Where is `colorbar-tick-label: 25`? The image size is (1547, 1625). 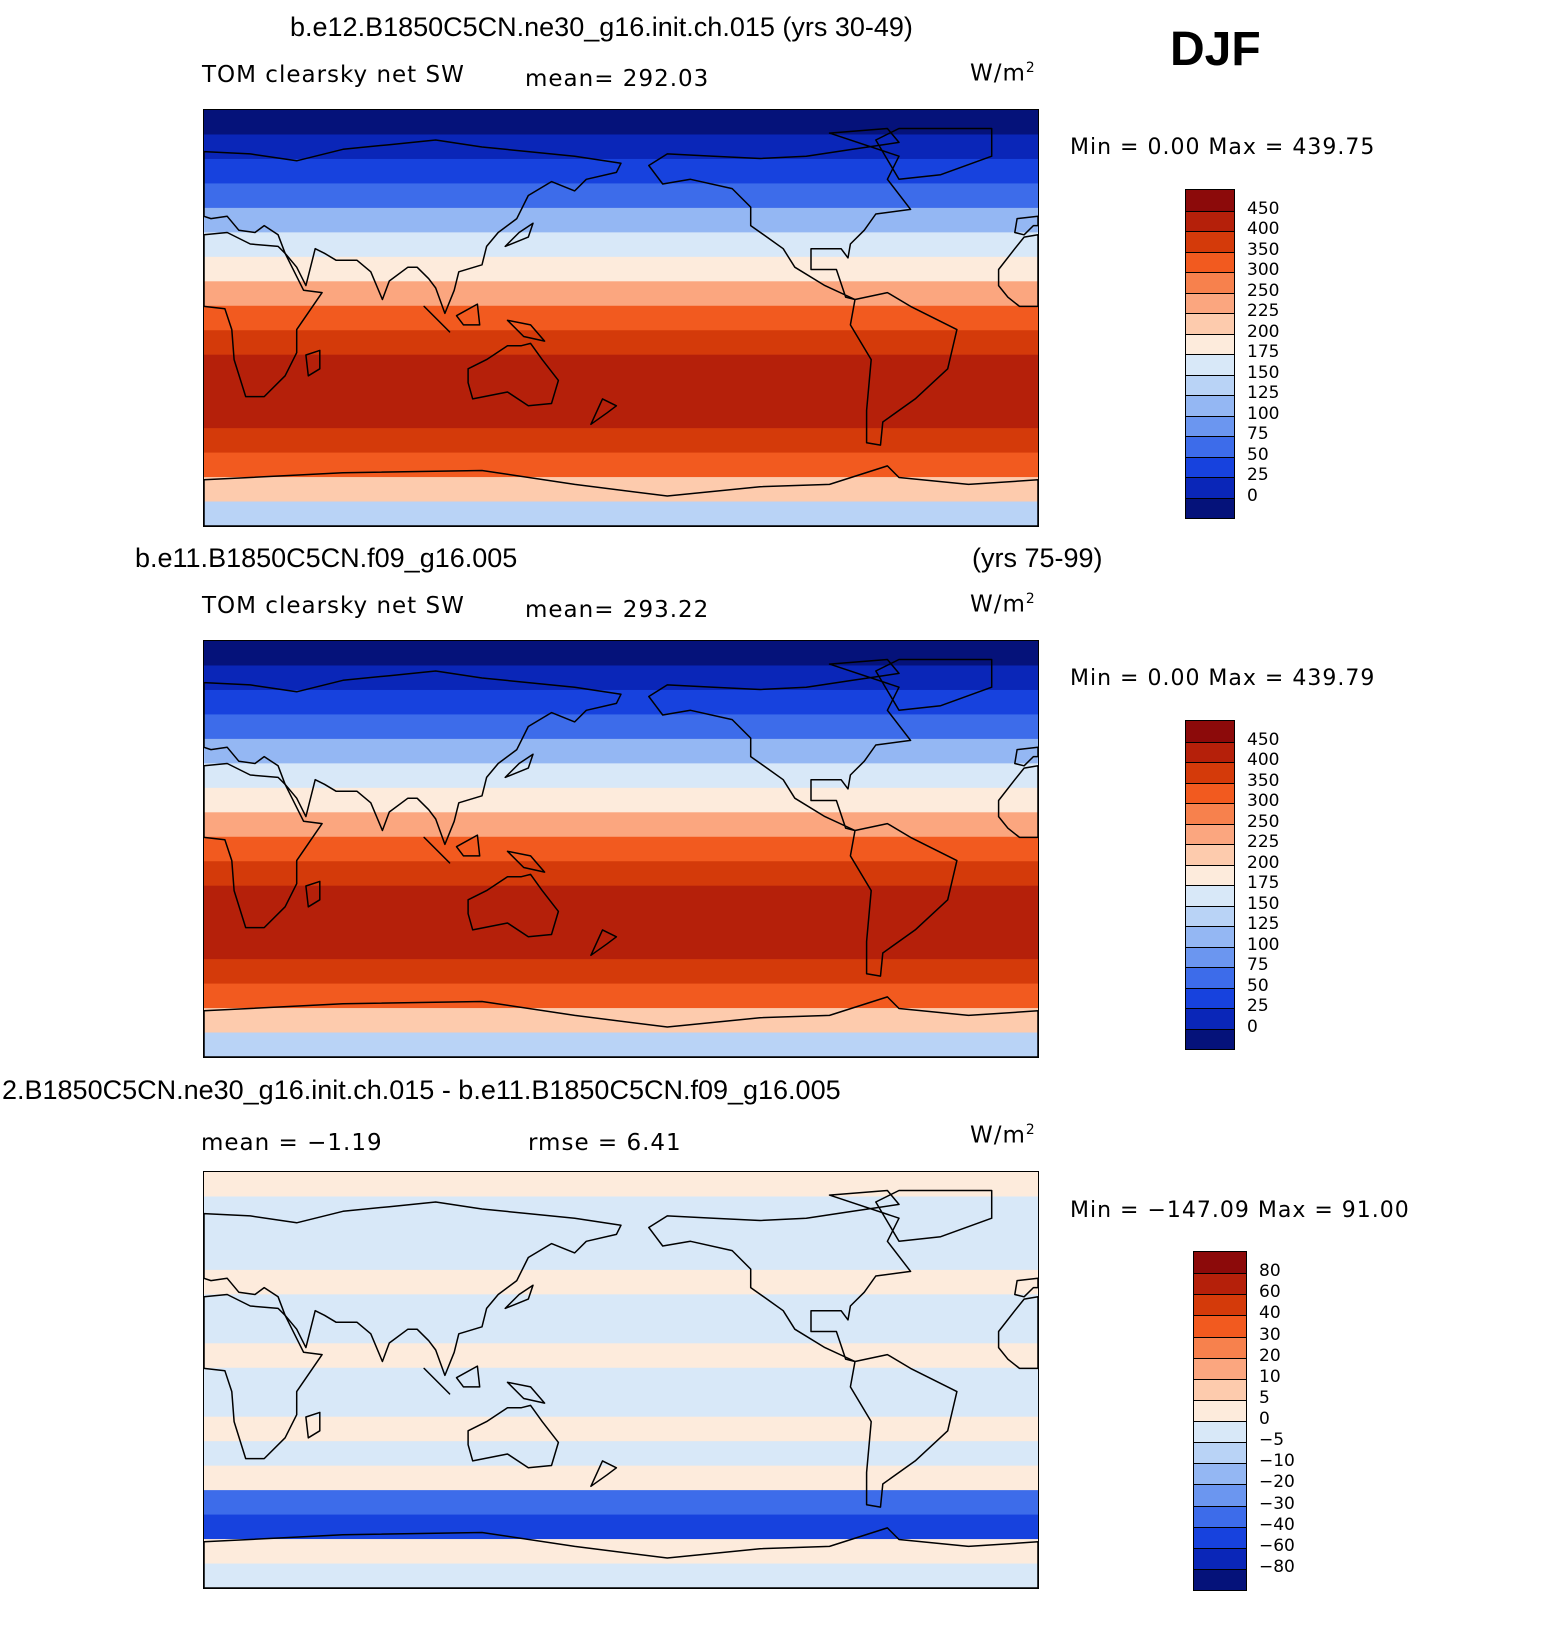
colorbar-tick-label: 25 is located at coordinates (1258, 475).